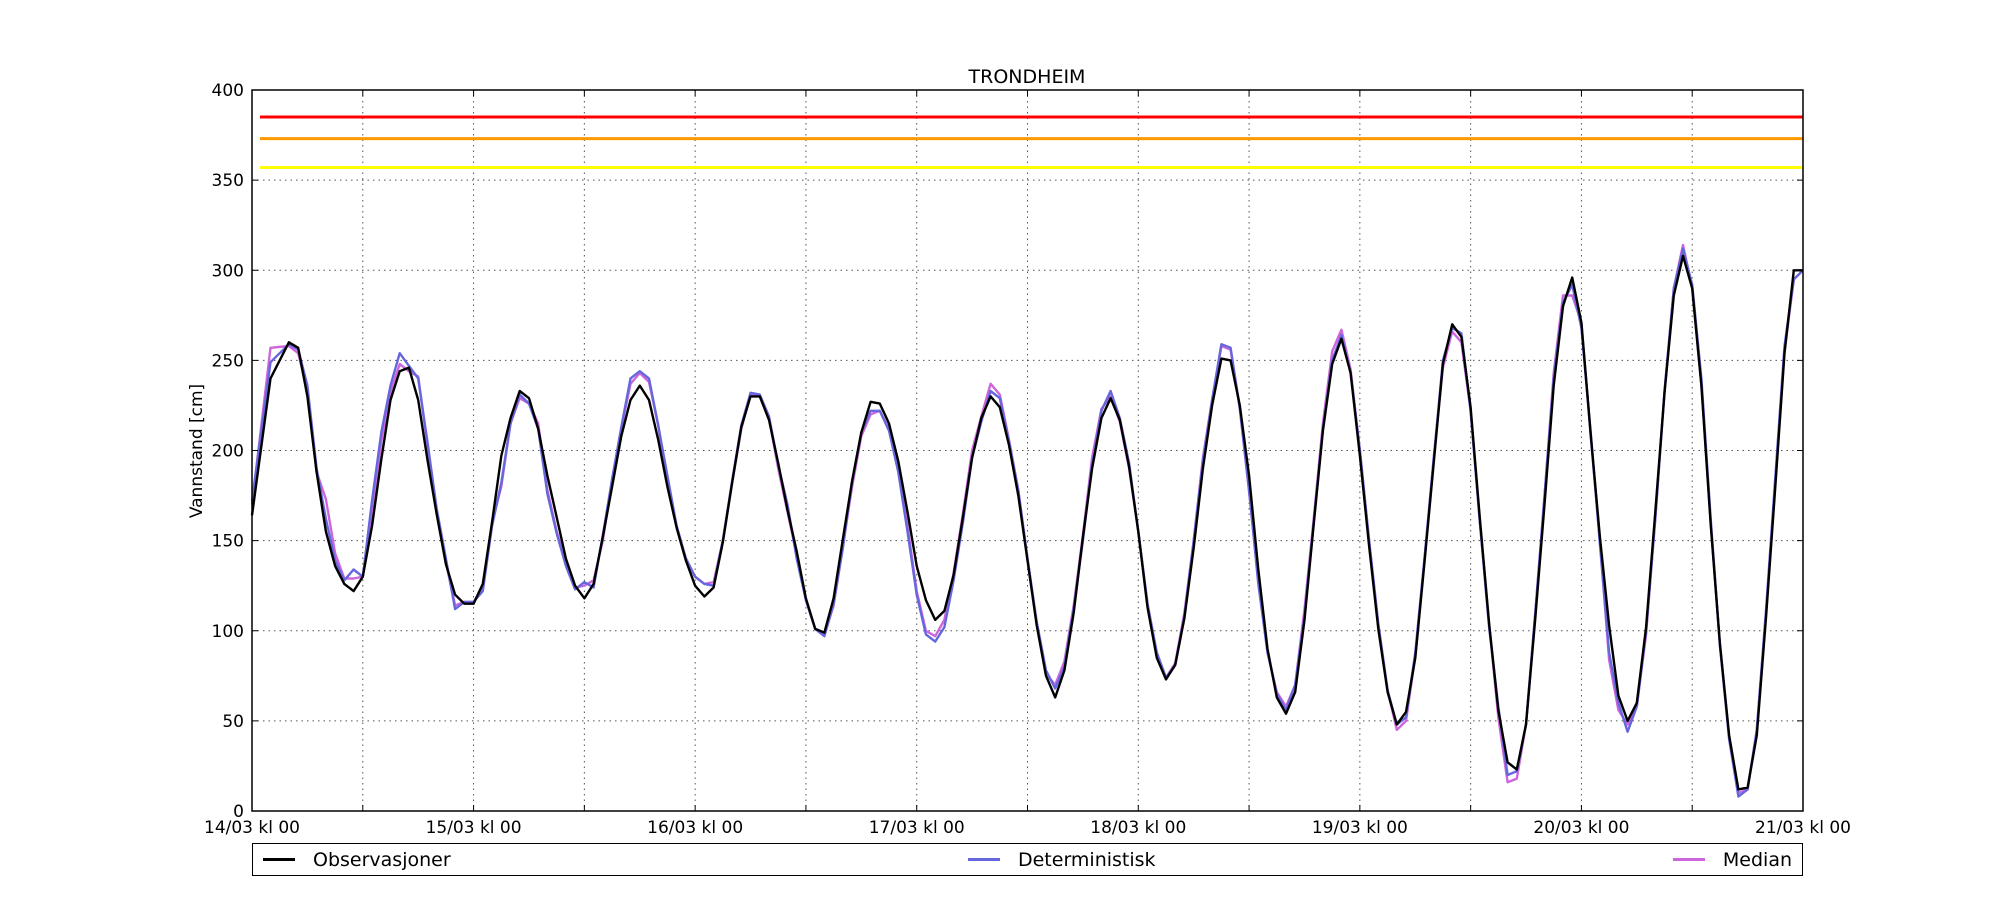  What do you see at coordinates (1803, 828) in the screenshot?
I see `x-tick-label: 21/03 kl 00` at bounding box center [1803, 828].